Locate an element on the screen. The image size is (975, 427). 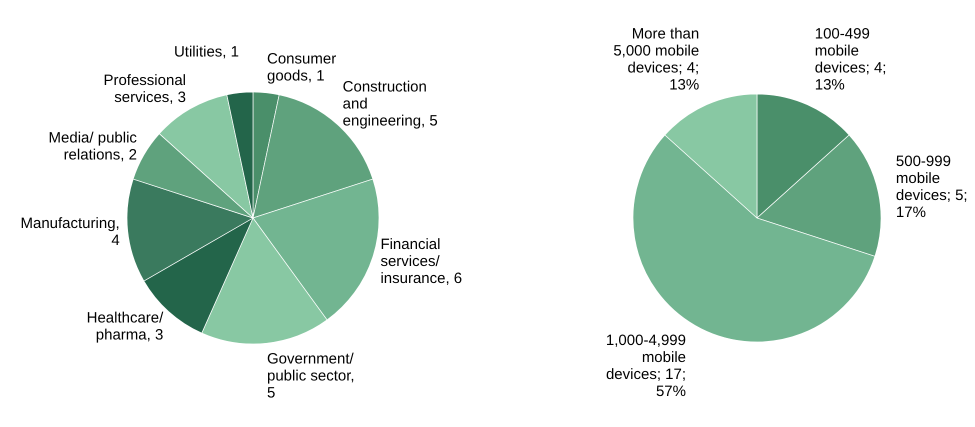
slice-label: Professional services, 3 is located at coordinates (144, 89).